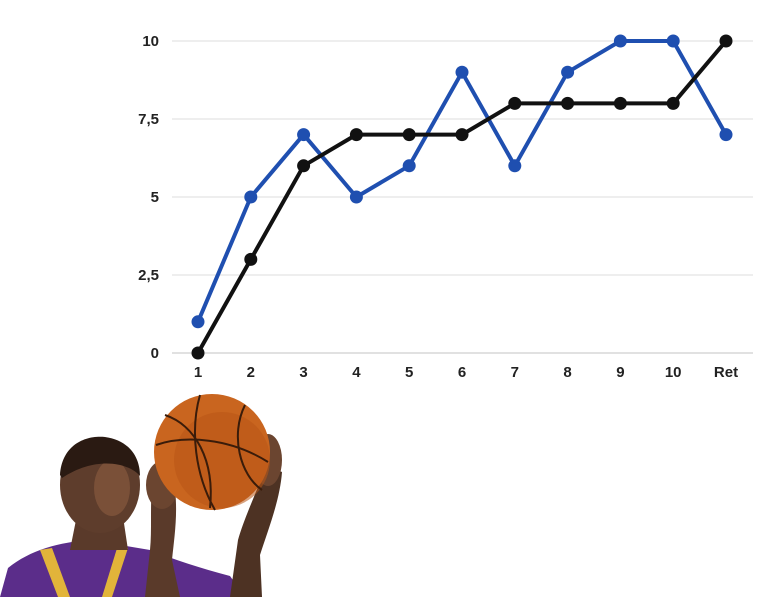  Describe the element at coordinates (303, 372) in the screenshot. I see `x-tick-label: 3` at that location.